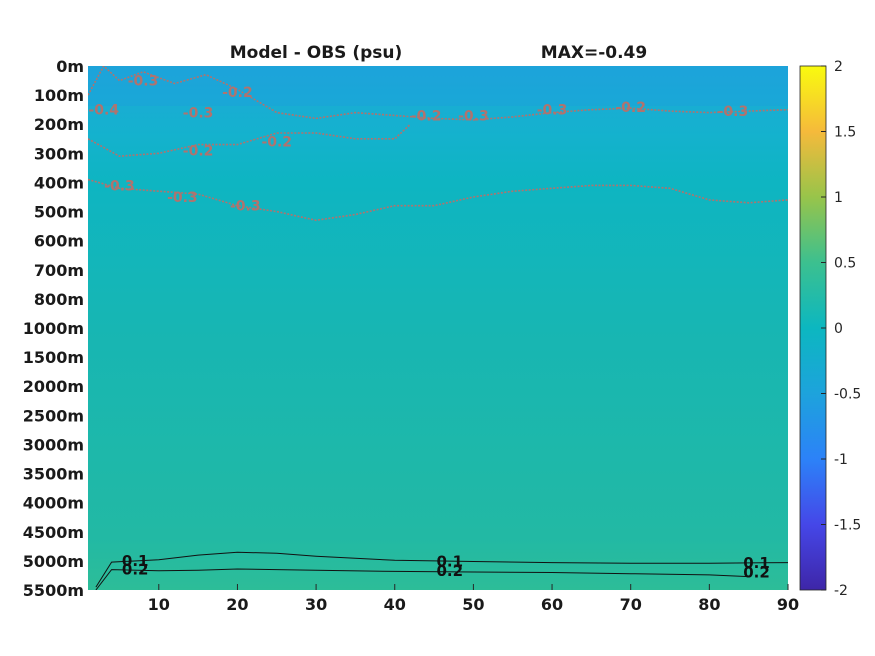 The width and height of the screenshot is (875, 656). What do you see at coordinates (59, 153) in the screenshot?
I see `y-tick-label: 300m` at bounding box center [59, 153].